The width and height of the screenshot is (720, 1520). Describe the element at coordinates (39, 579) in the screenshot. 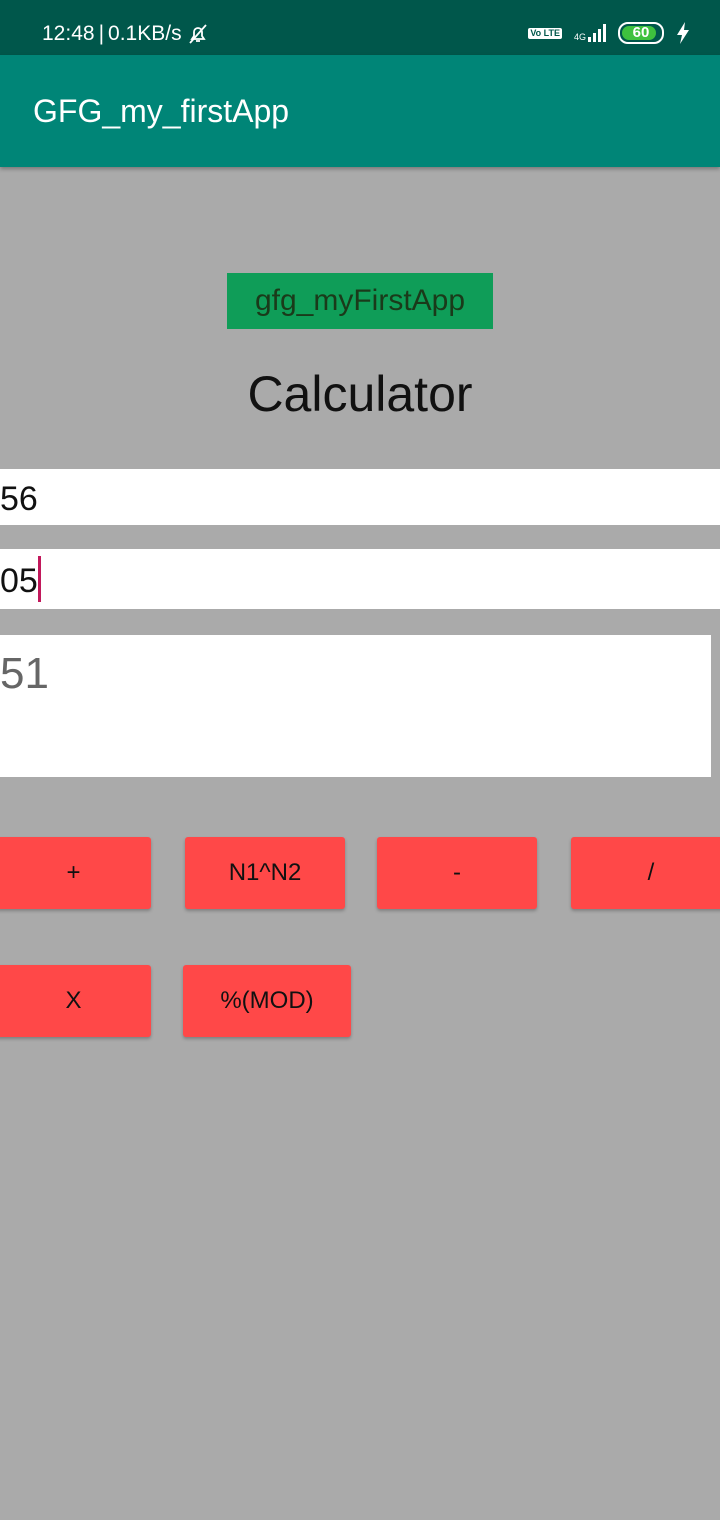

I see `text-cursor` at that location.